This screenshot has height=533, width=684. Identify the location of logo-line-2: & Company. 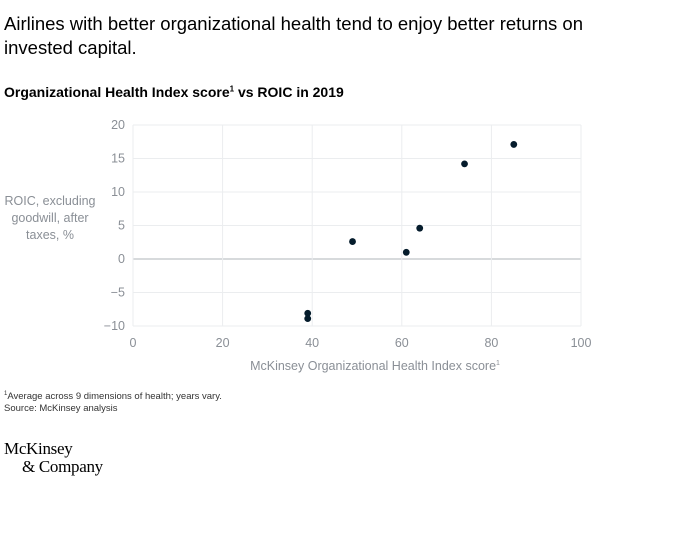
(62, 466).